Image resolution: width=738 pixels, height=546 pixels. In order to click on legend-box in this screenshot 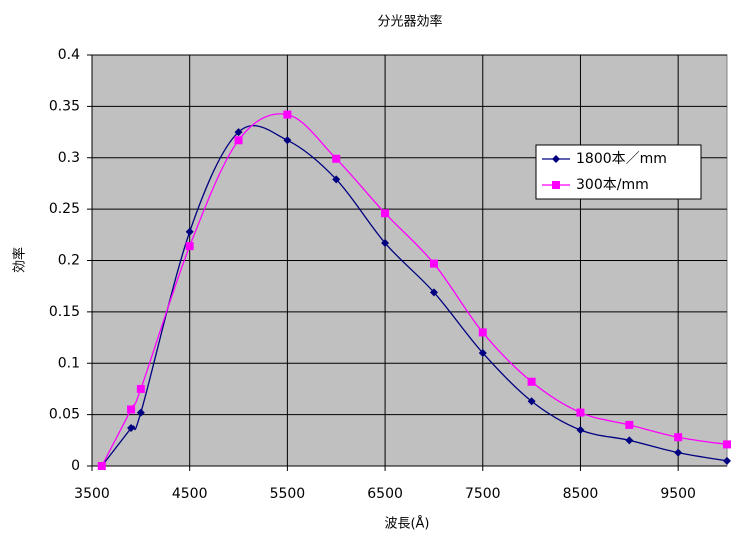, I will do `click(618, 172)`.